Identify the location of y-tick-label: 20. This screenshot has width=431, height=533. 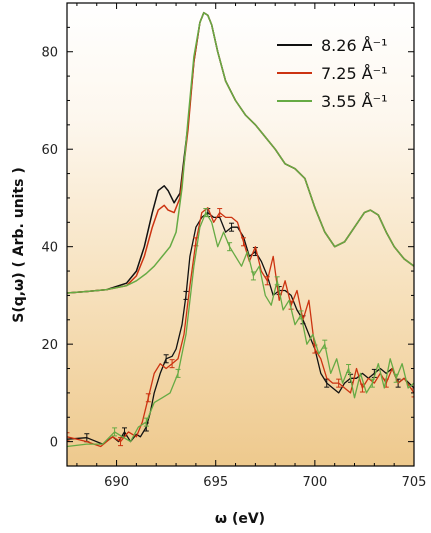
(49, 345).